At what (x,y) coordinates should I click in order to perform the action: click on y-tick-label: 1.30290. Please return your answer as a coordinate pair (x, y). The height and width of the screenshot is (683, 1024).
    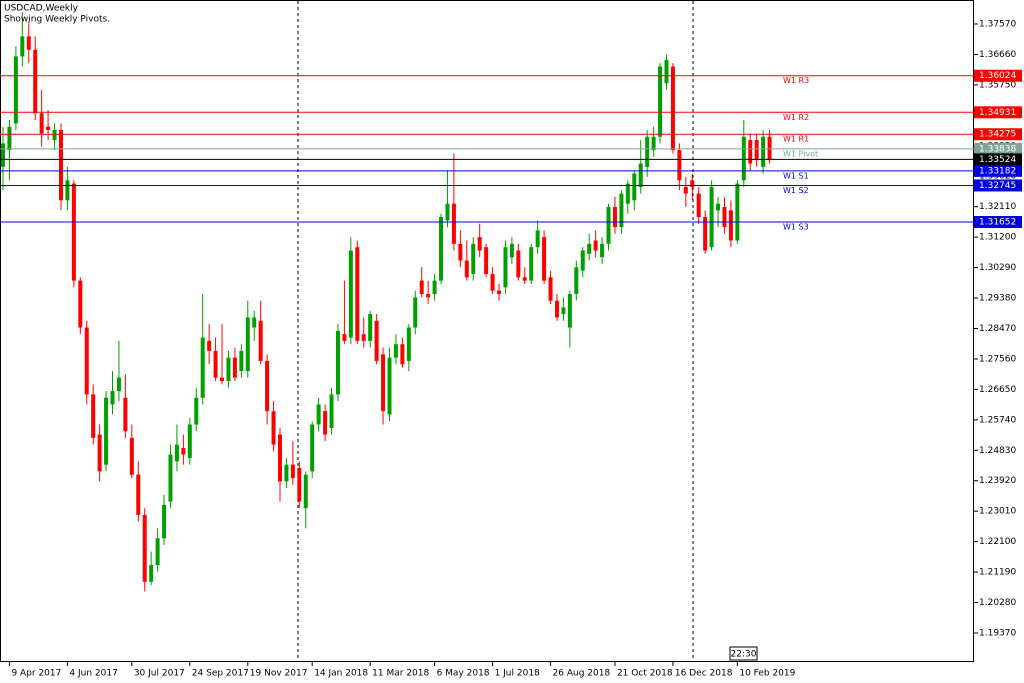
    Looking at the image, I should click on (997, 268).